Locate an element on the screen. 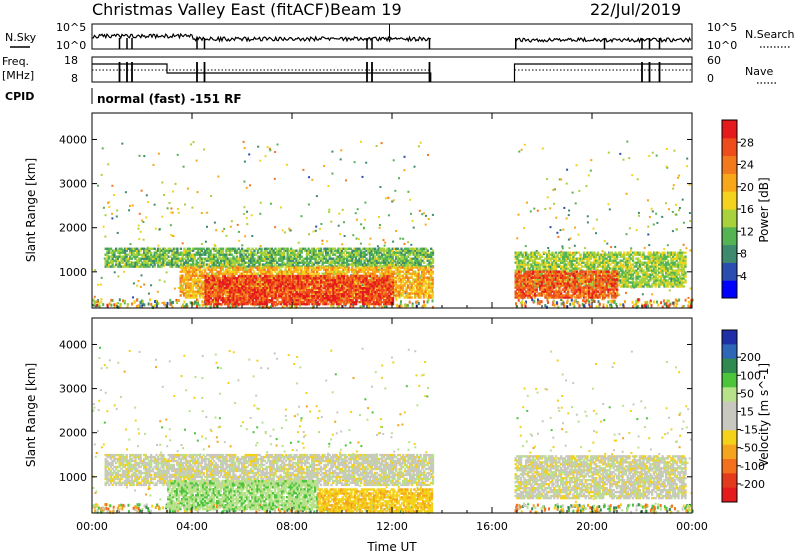 Image resolution: width=800 pixels, height=554 pixels. nave-tick-bottom: 0 is located at coordinates (710, 78).